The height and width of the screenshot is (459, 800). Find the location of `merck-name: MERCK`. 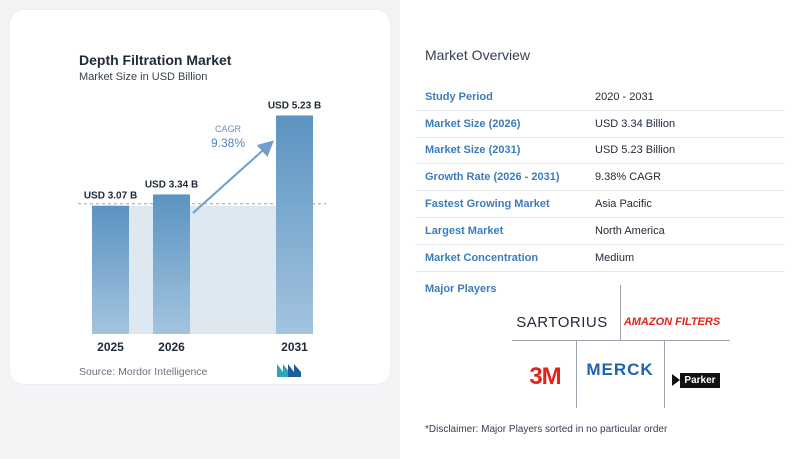

merck-name: MERCK is located at coordinates (620, 369).